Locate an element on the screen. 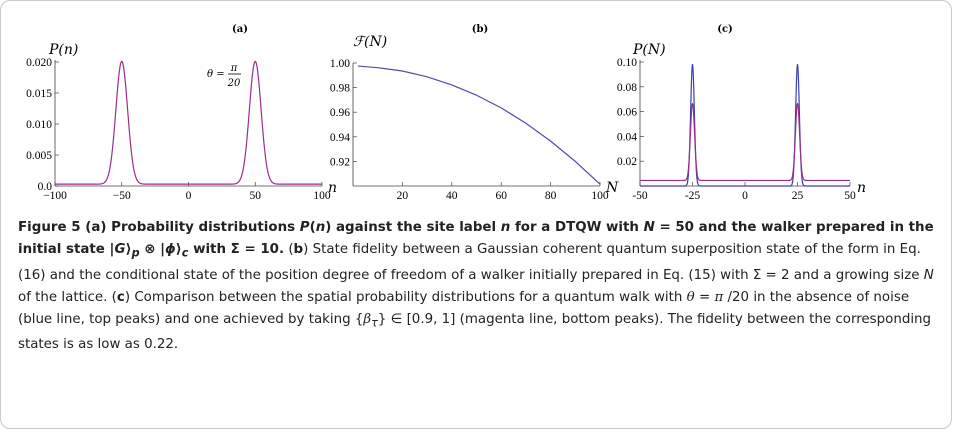  x-tick-label: -50 is located at coordinates (640, 196).